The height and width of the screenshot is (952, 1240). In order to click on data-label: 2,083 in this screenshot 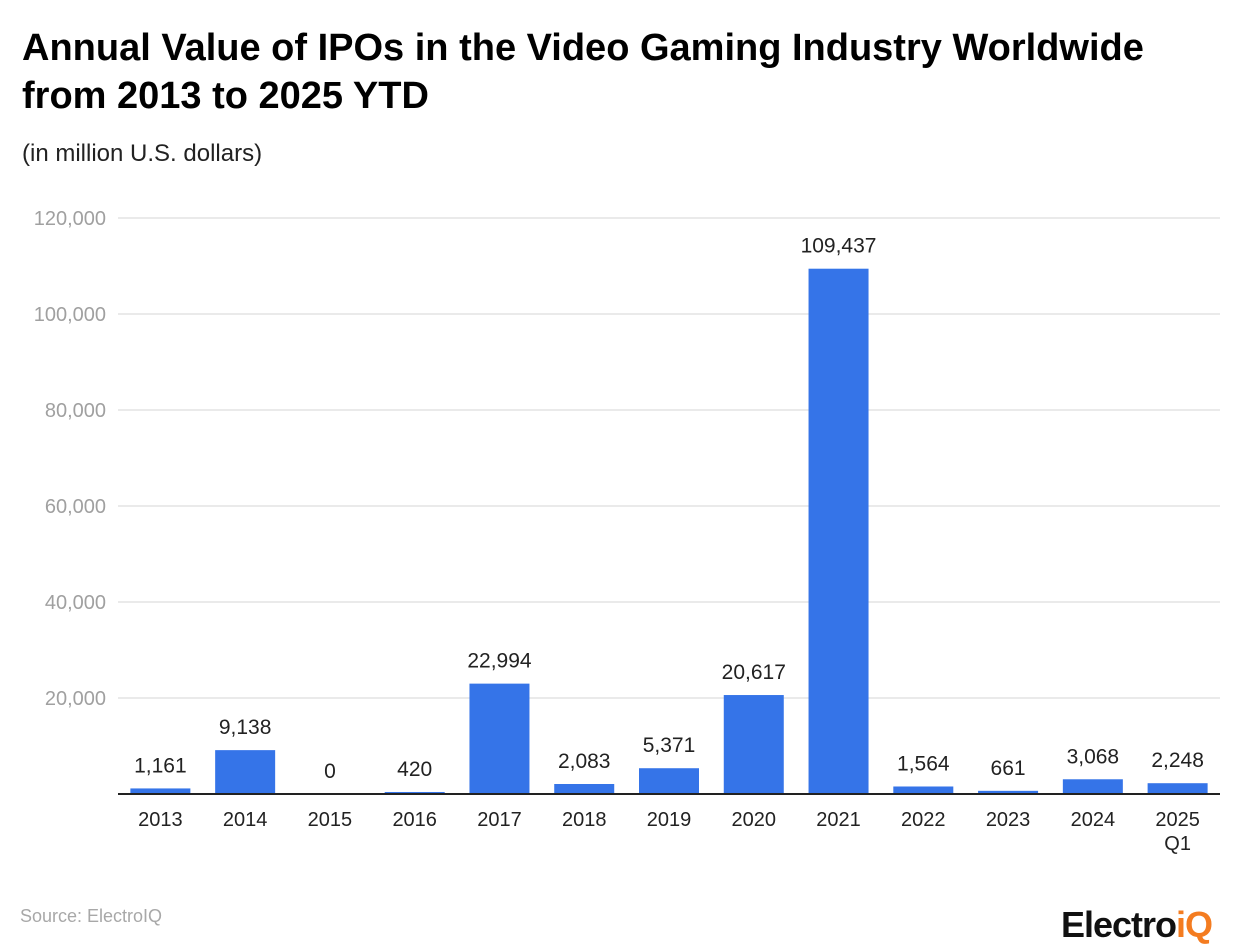, I will do `click(584, 761)`.